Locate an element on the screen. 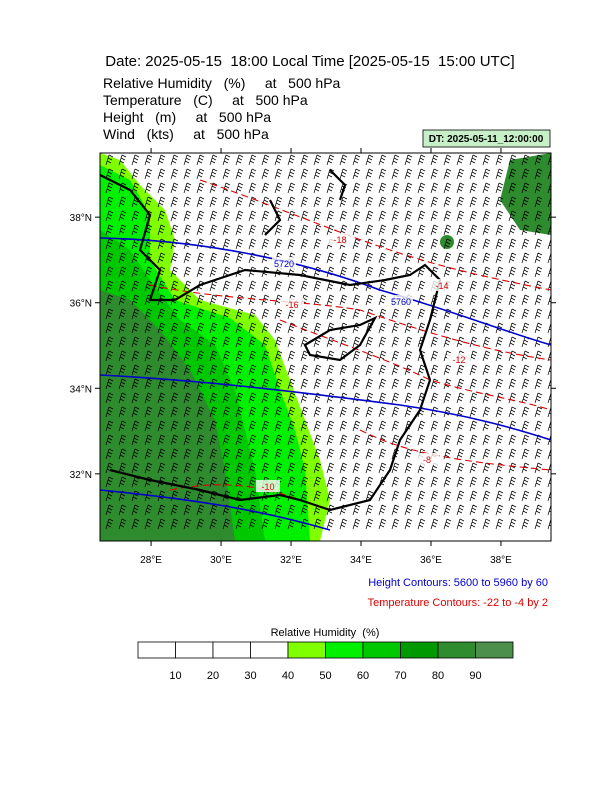 This screenshot has height=792, width=612. colorbar-label: 30 is located at coordinates (250, 676).